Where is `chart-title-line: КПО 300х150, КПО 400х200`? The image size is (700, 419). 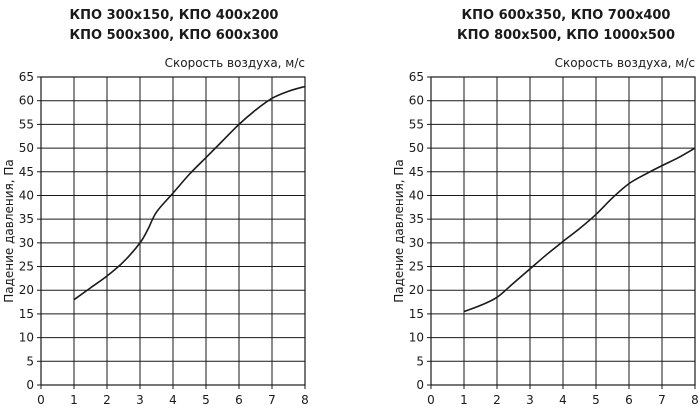 chart-title-line: КПО 300х150, КПО 400х200 is located at coordinates (174, 15).